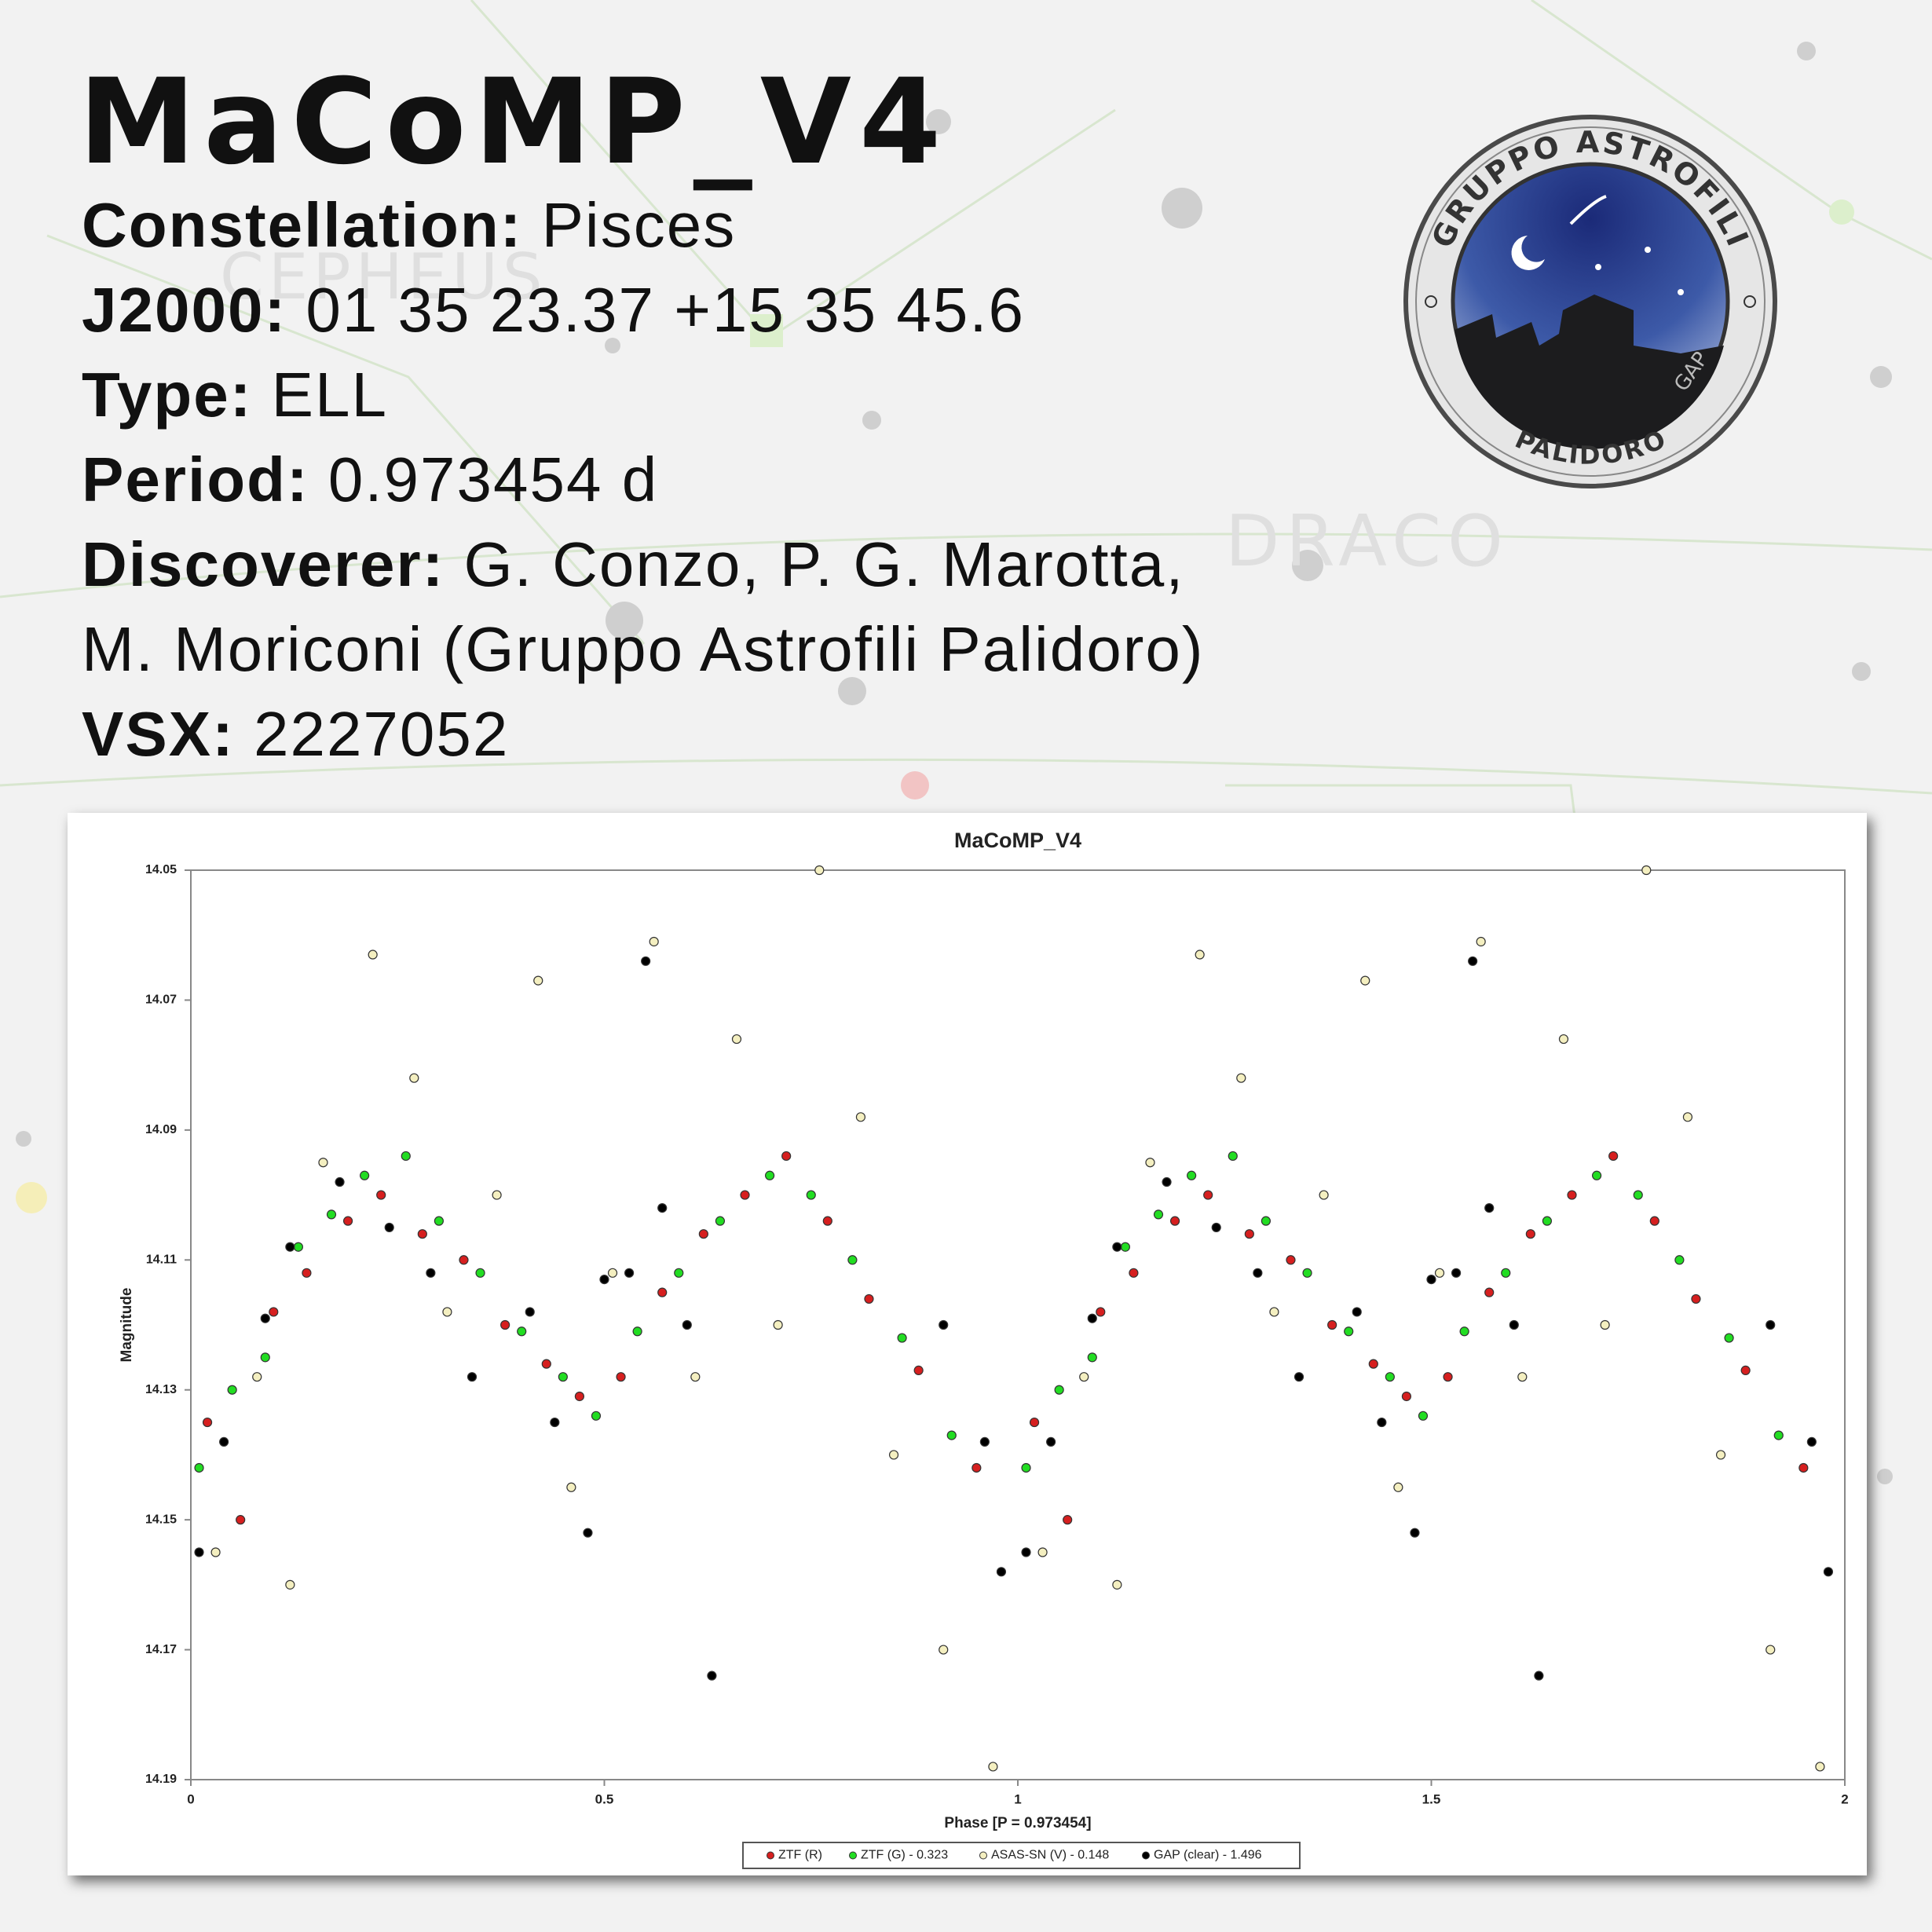 This screenshot has width=1932, height=1932. I want to click on info-line: M. Moriconi (Gruppo Astrofili Palidoro), so click(643, 649).